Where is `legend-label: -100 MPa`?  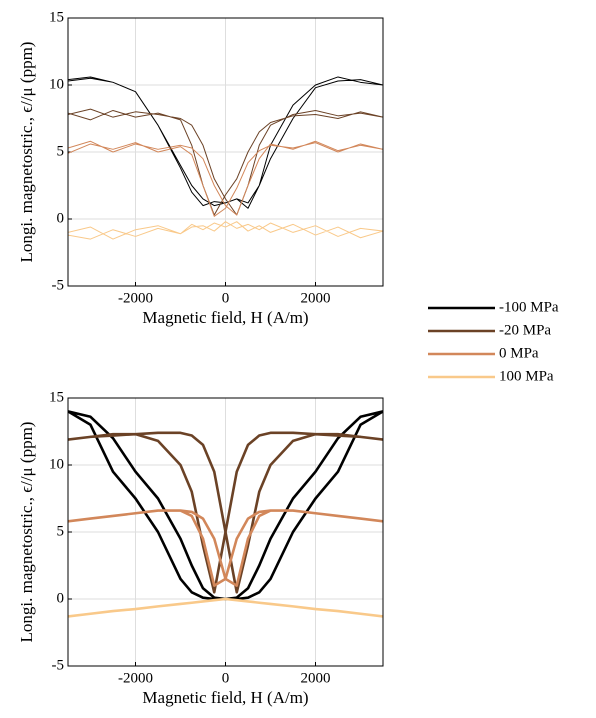 legend-label: -100 MPa is located at coordinates (529, 307).